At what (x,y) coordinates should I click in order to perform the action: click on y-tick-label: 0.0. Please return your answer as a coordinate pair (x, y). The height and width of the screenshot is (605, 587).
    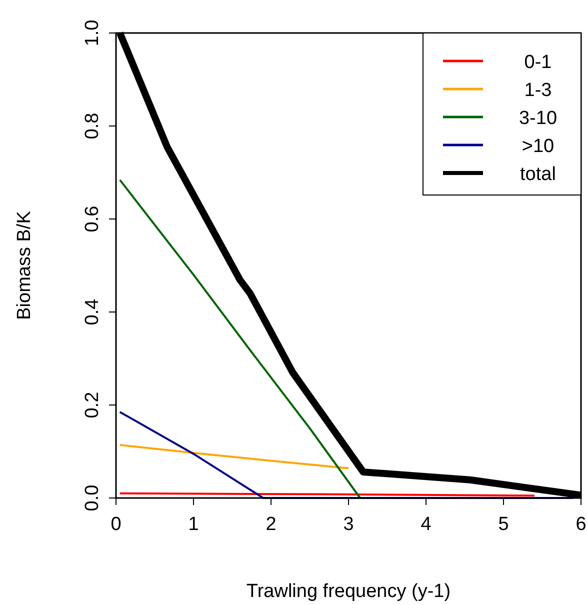
    Looking at the image, I should click on (92, 498).